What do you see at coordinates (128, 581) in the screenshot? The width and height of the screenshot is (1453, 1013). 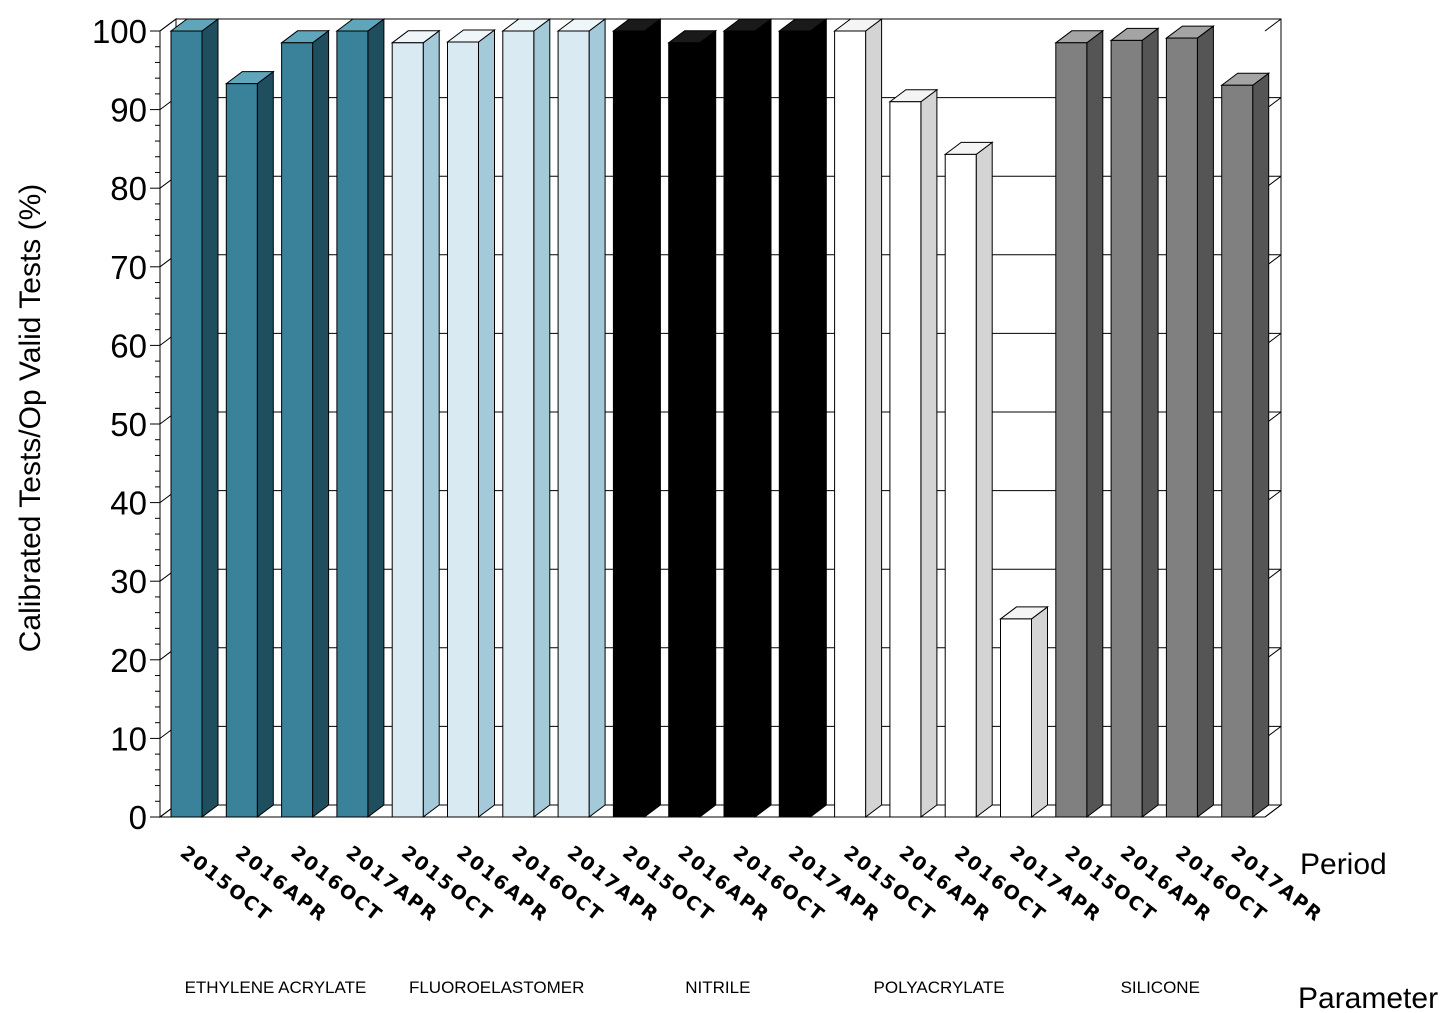 I see `y-tick-label: 30` at bounding box center [128, 581].